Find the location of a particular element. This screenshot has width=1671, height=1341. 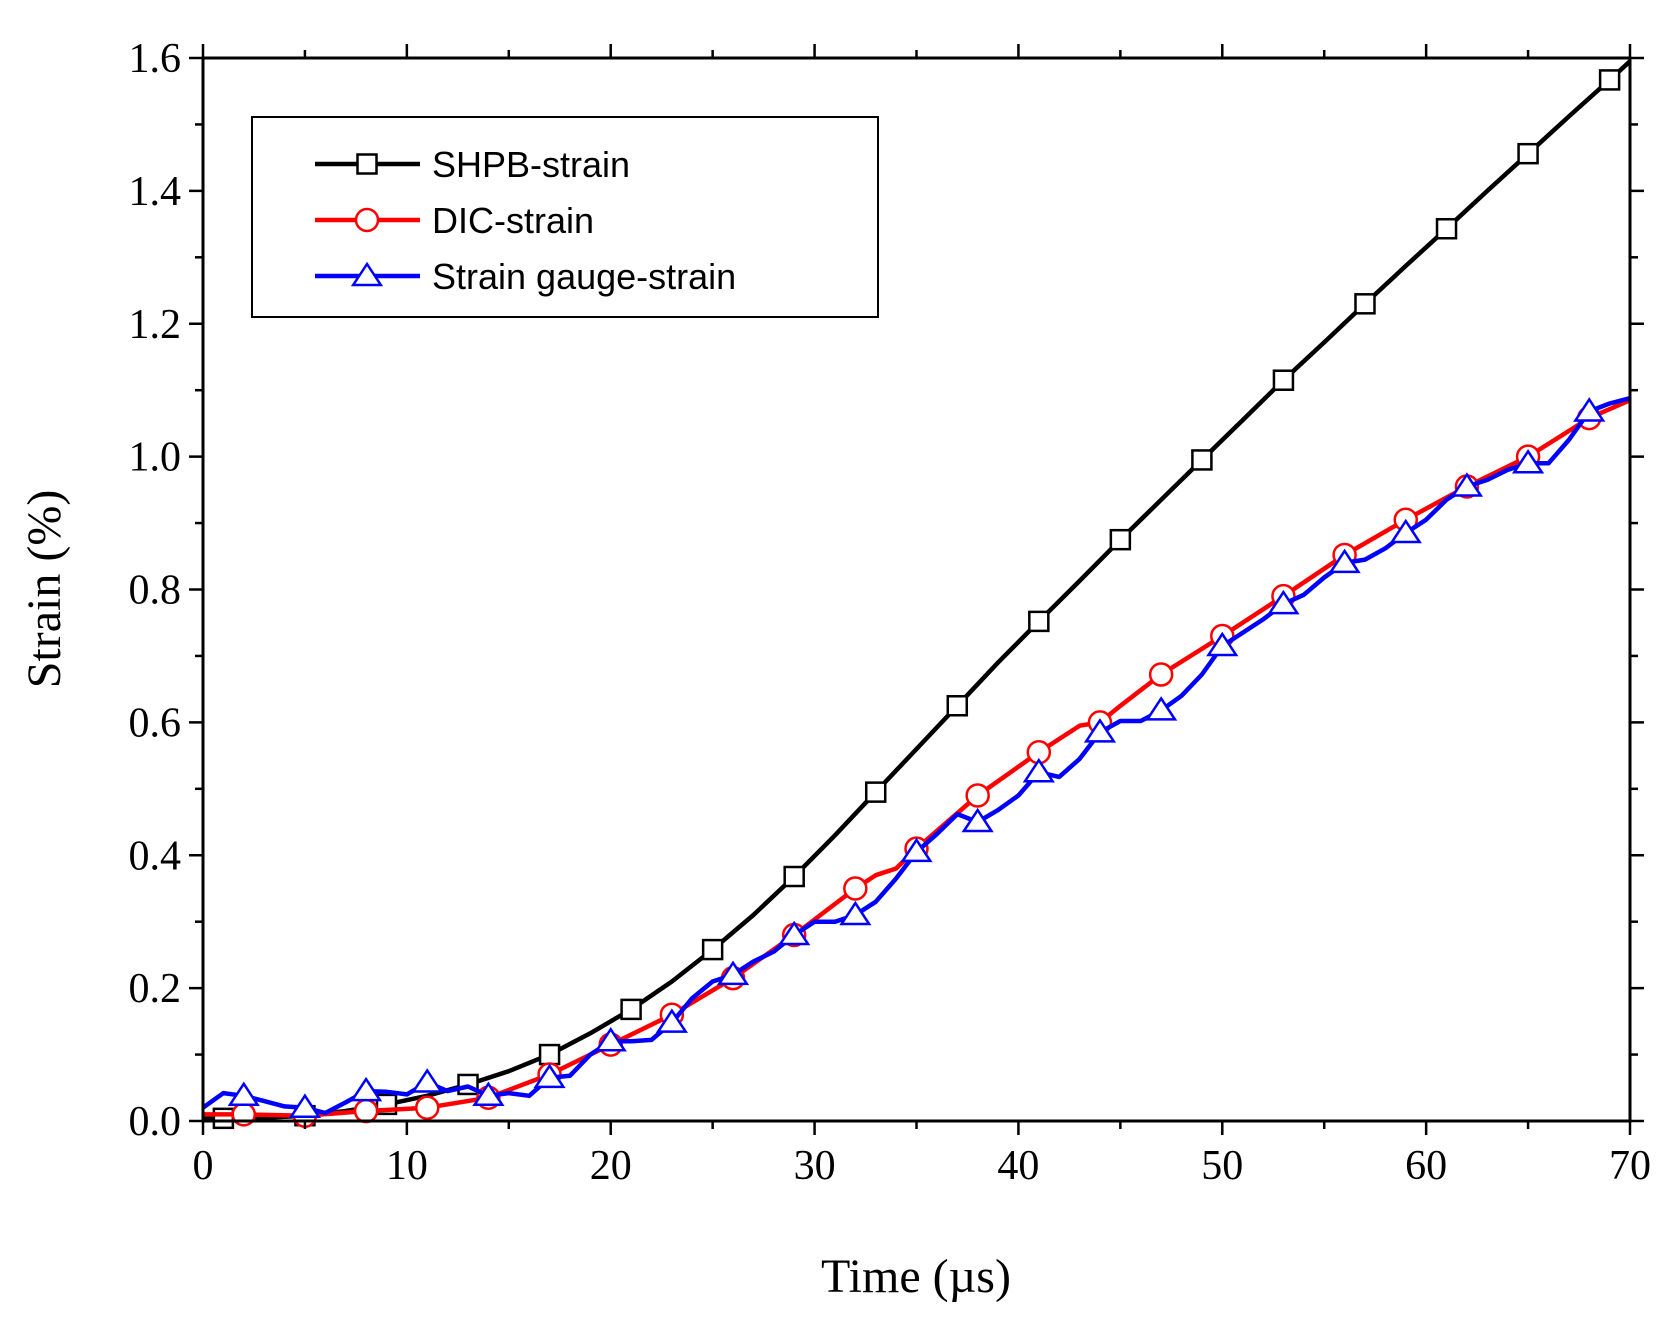

y-axis-title: Strain (%) is located at coordinates (44, 589).